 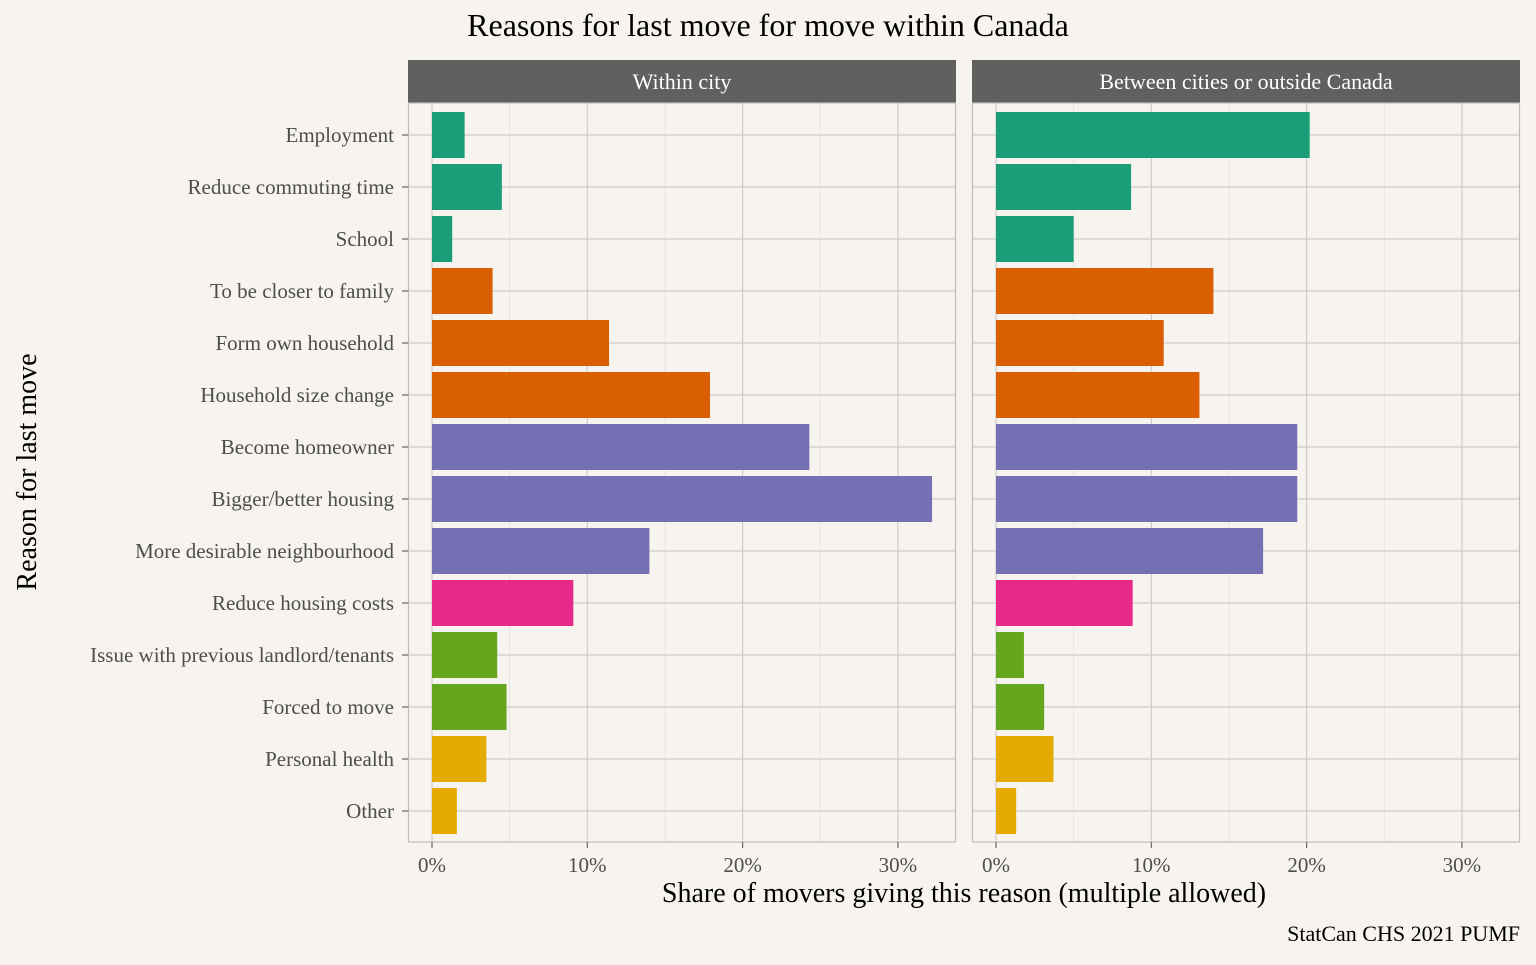 What do you see at coordinates (329, 759) in the screenshot?
I see `y-tick-label: Personal health` at bounding box center [329, 759].